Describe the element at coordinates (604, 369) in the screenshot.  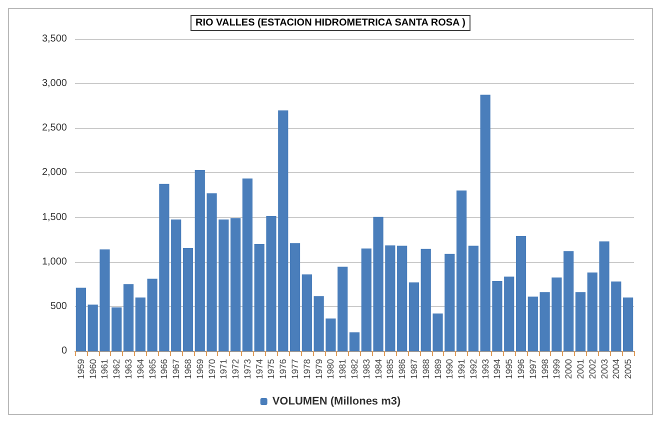
I see `x-tick-label: 2003` at that location.